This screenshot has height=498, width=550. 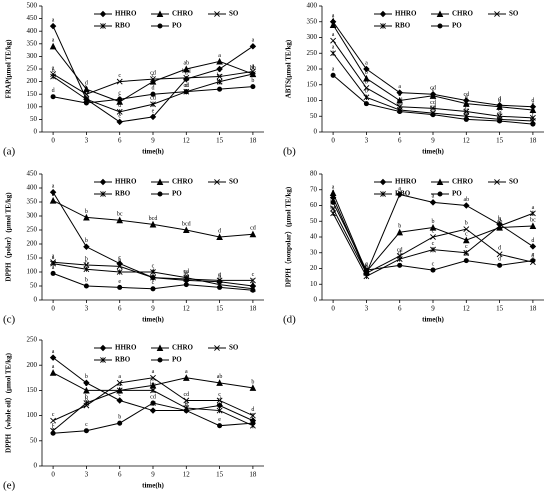 What do you see at coordinates (187, 141) in the screenshot?
I see `x-tick-label: 12` at bounding box center [187, 141].